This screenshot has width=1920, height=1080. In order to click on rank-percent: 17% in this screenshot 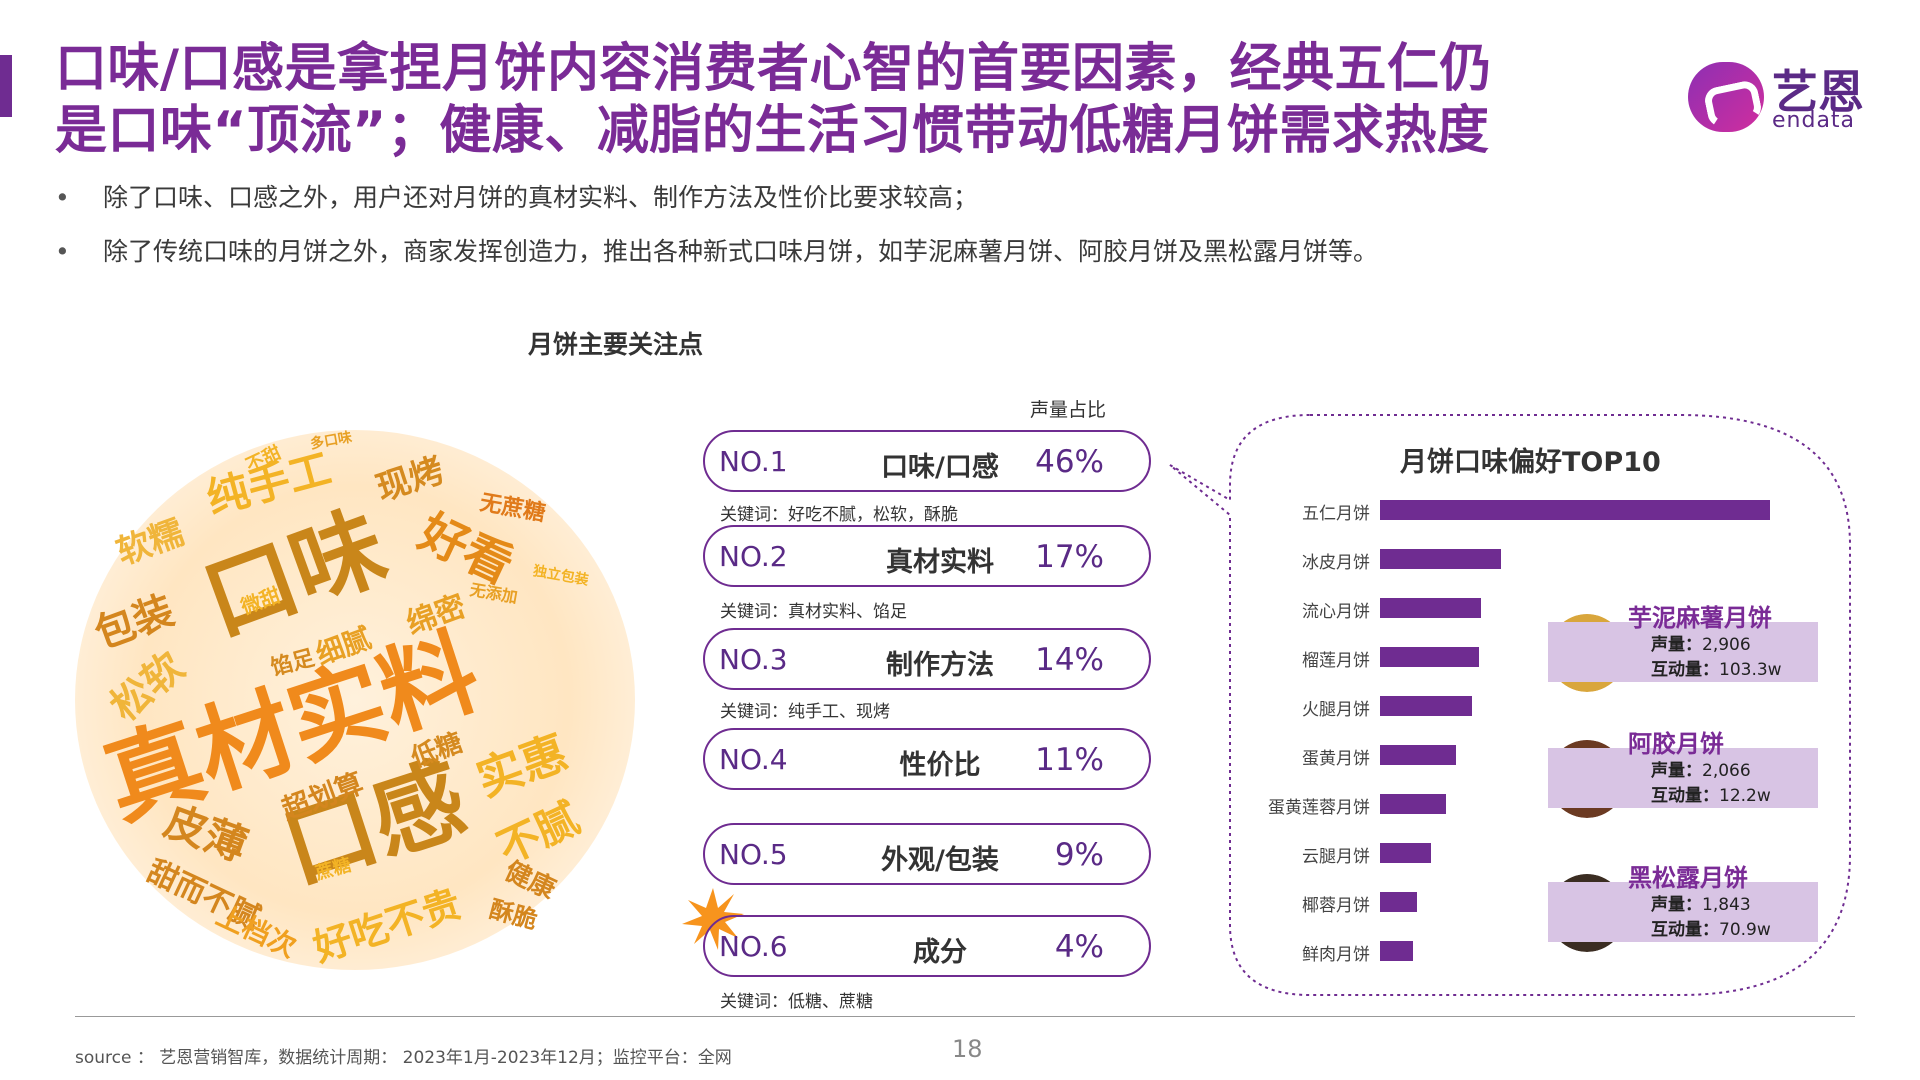, I will do `click(1069, 557)`.